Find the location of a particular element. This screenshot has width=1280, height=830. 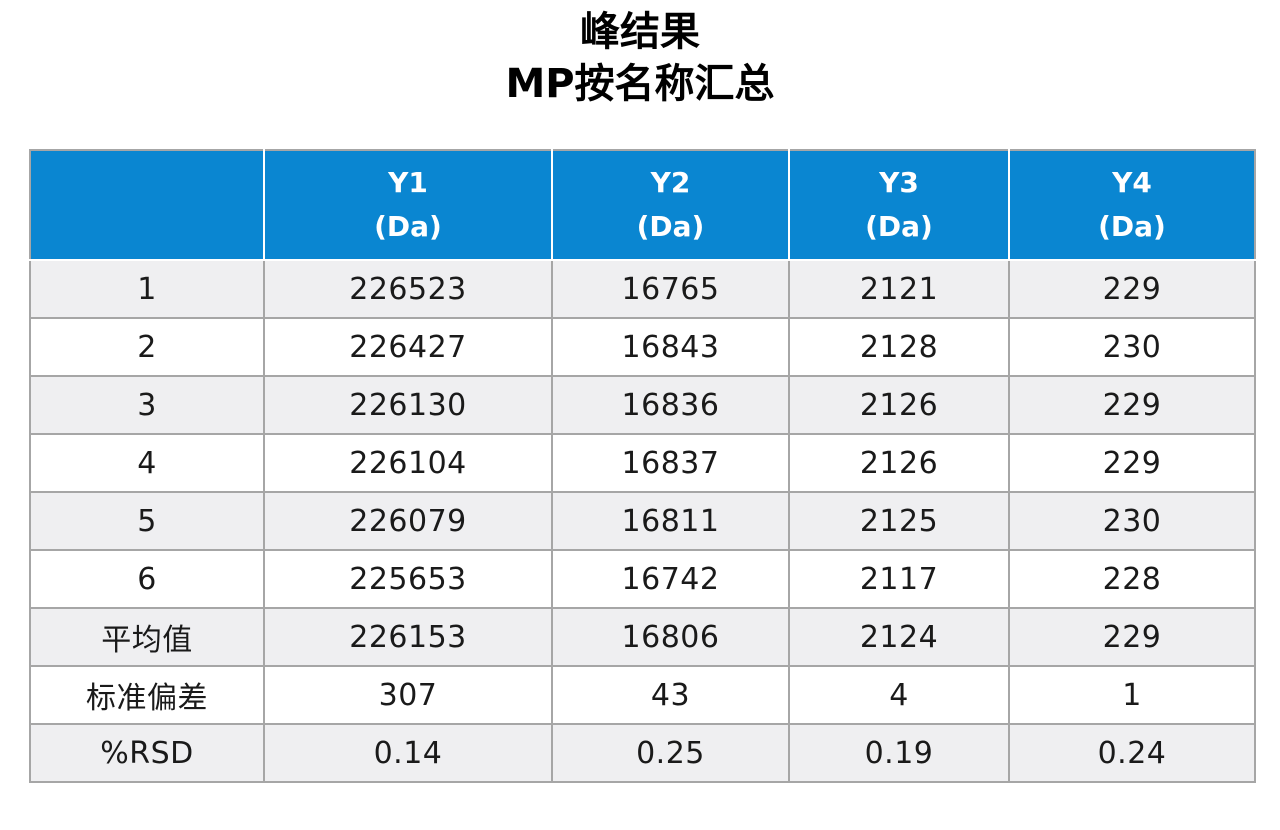

value-cell: 307 is located at coordinates (408, 695).